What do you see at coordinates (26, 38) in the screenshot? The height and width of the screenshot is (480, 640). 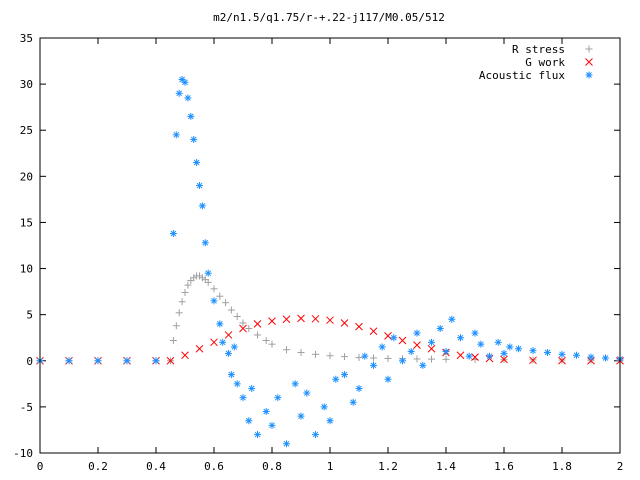 I see `y-tick-label: 35` at bounding box center [26, 38].